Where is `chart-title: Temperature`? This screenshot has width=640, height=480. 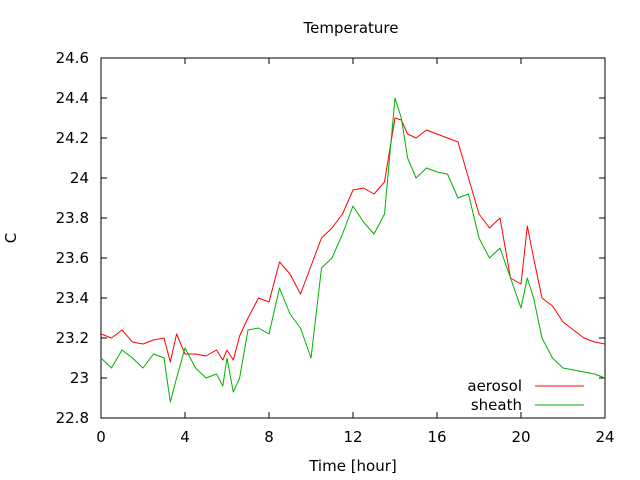 chart-title: Temperature is located at coordinates (350, 28).